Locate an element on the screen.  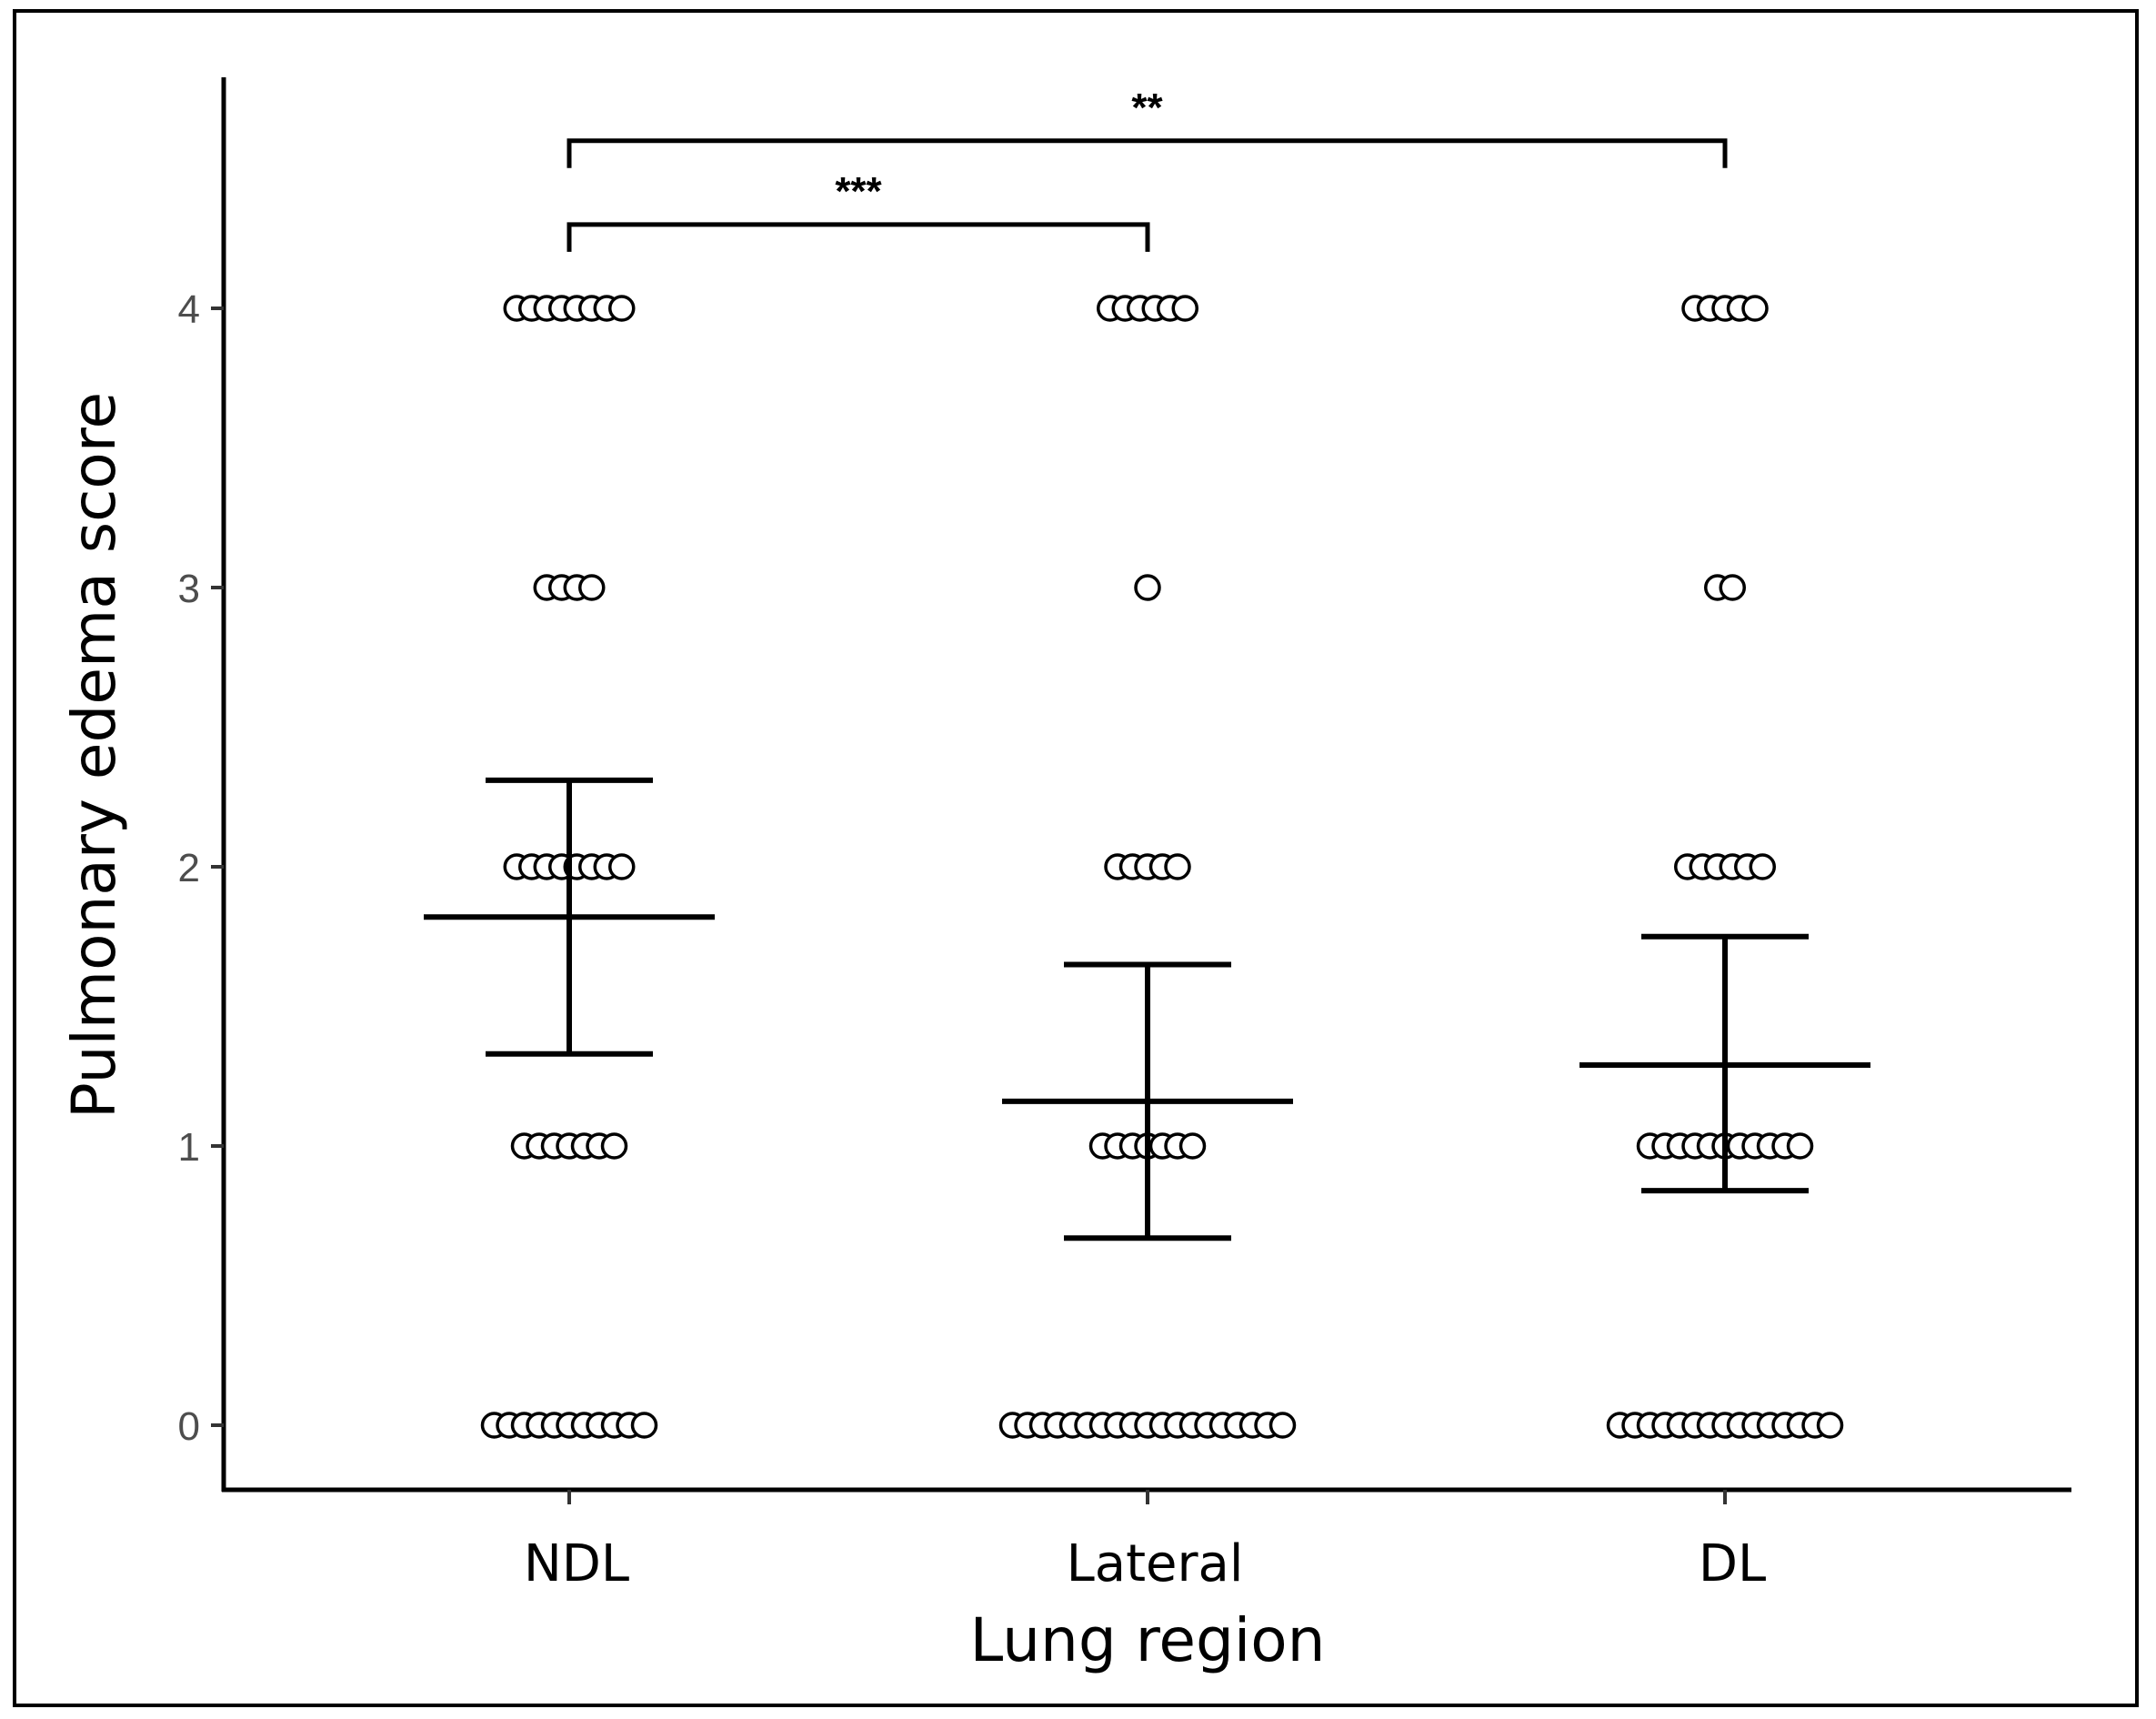
y-tick-label: 2 is located at coordinates (189, 868).